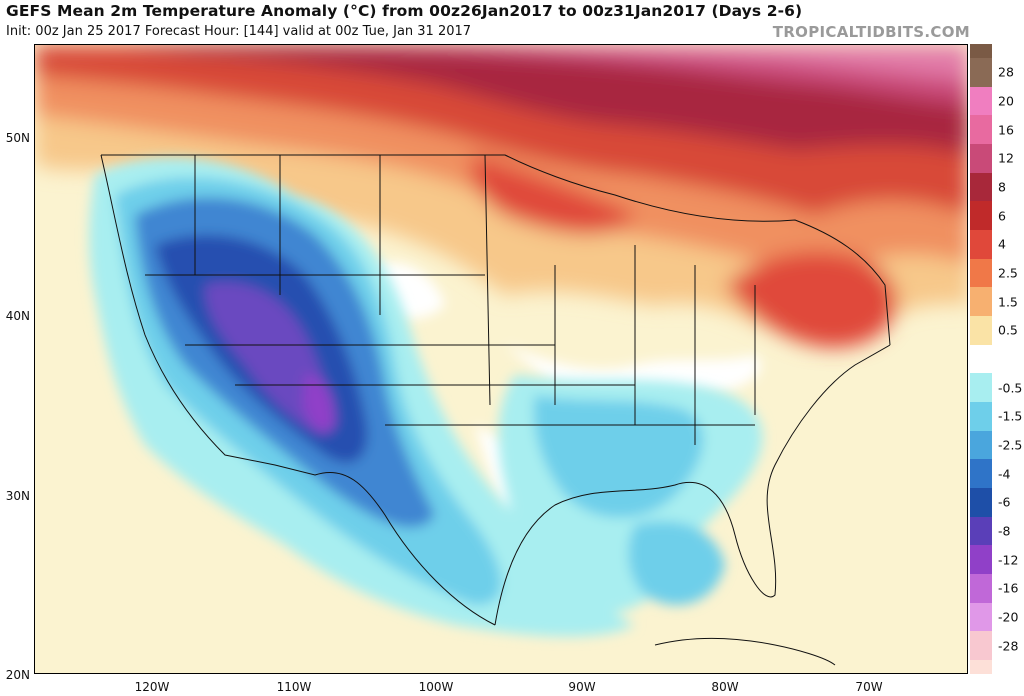 Image resolution: width=1024 pixels, height=696 pixels. What do you see at coordinates (450, 350) in the screenshot?
I see `state-boundaries-horizontal` at bounding box center [450, 350].